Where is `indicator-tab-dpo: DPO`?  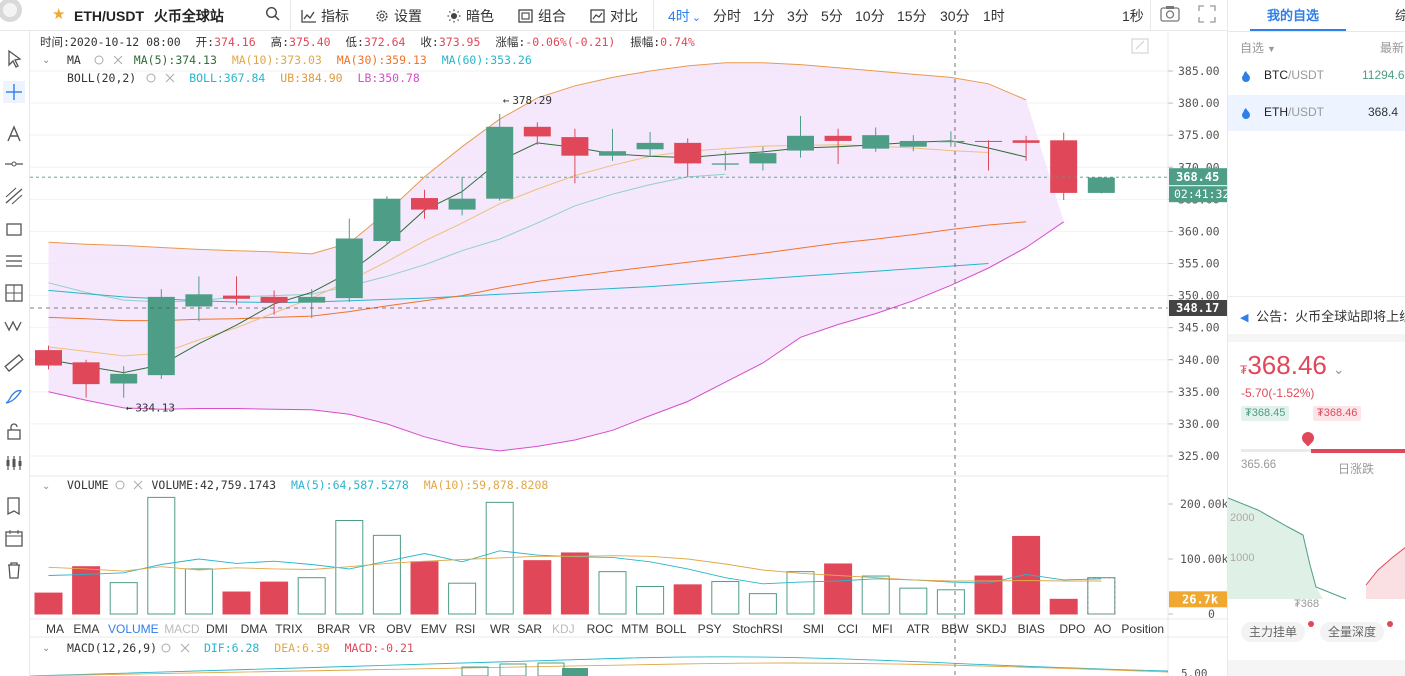 indicator-tab-dpo: DPO is located at coordinates (1072, 629).